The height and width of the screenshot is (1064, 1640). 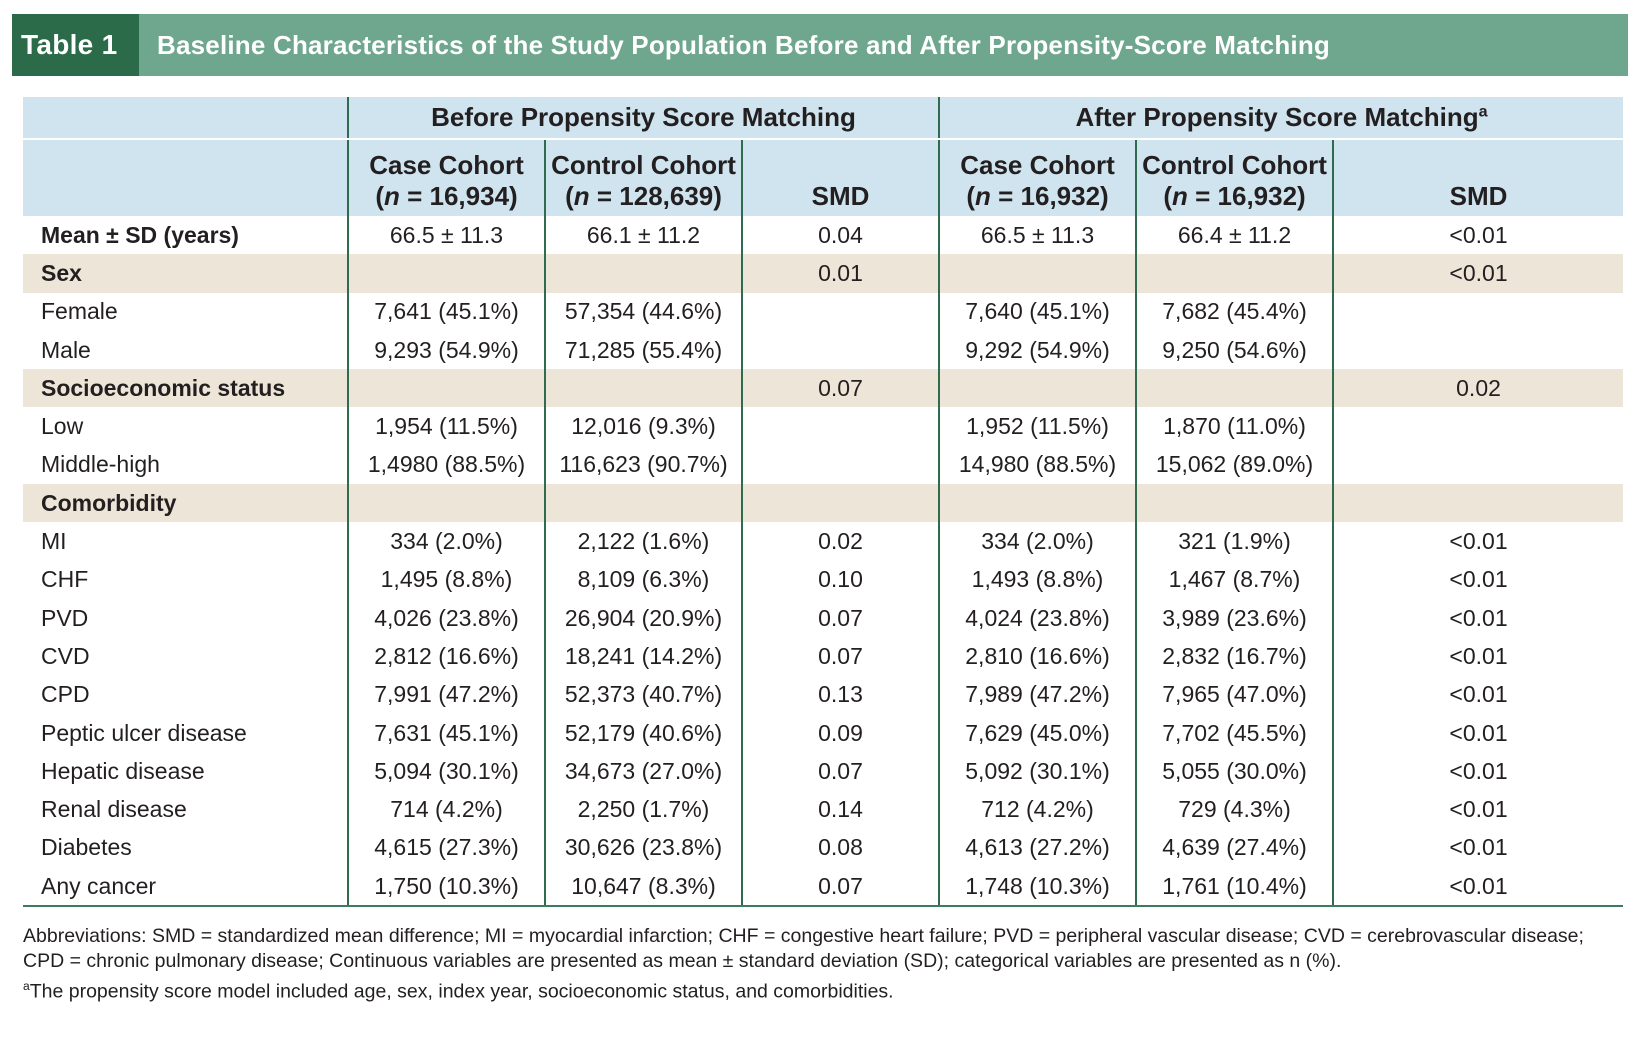 I want to click on table-cell: 66.5 ± 11.3, so click(x=1037, y=235).